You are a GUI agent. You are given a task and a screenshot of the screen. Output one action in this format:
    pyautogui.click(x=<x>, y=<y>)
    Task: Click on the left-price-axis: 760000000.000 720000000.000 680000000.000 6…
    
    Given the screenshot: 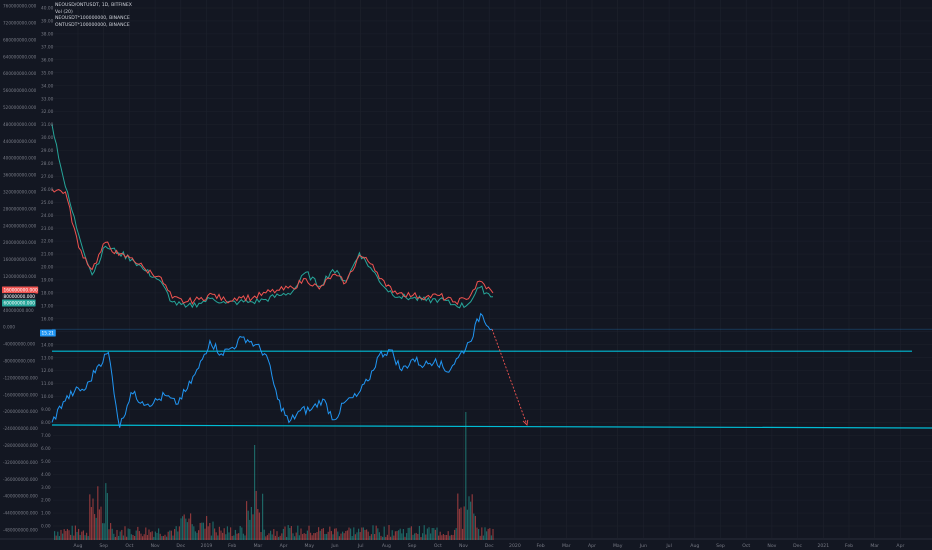 What is the action you would take?
    pyautogui.click(x=20, y=268)
    